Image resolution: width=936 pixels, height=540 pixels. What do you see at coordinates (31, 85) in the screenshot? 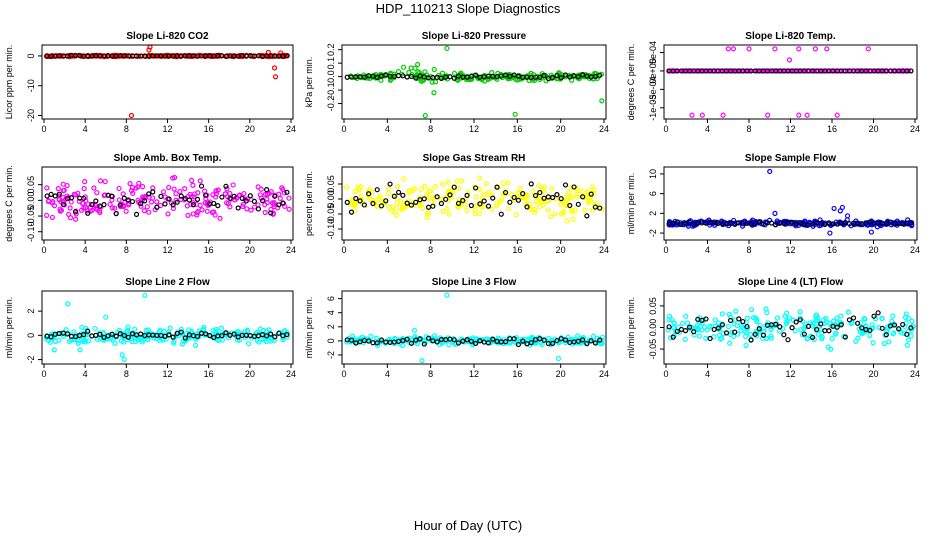
I see `y-tick-label: -10` at bounding box center [31, 85].